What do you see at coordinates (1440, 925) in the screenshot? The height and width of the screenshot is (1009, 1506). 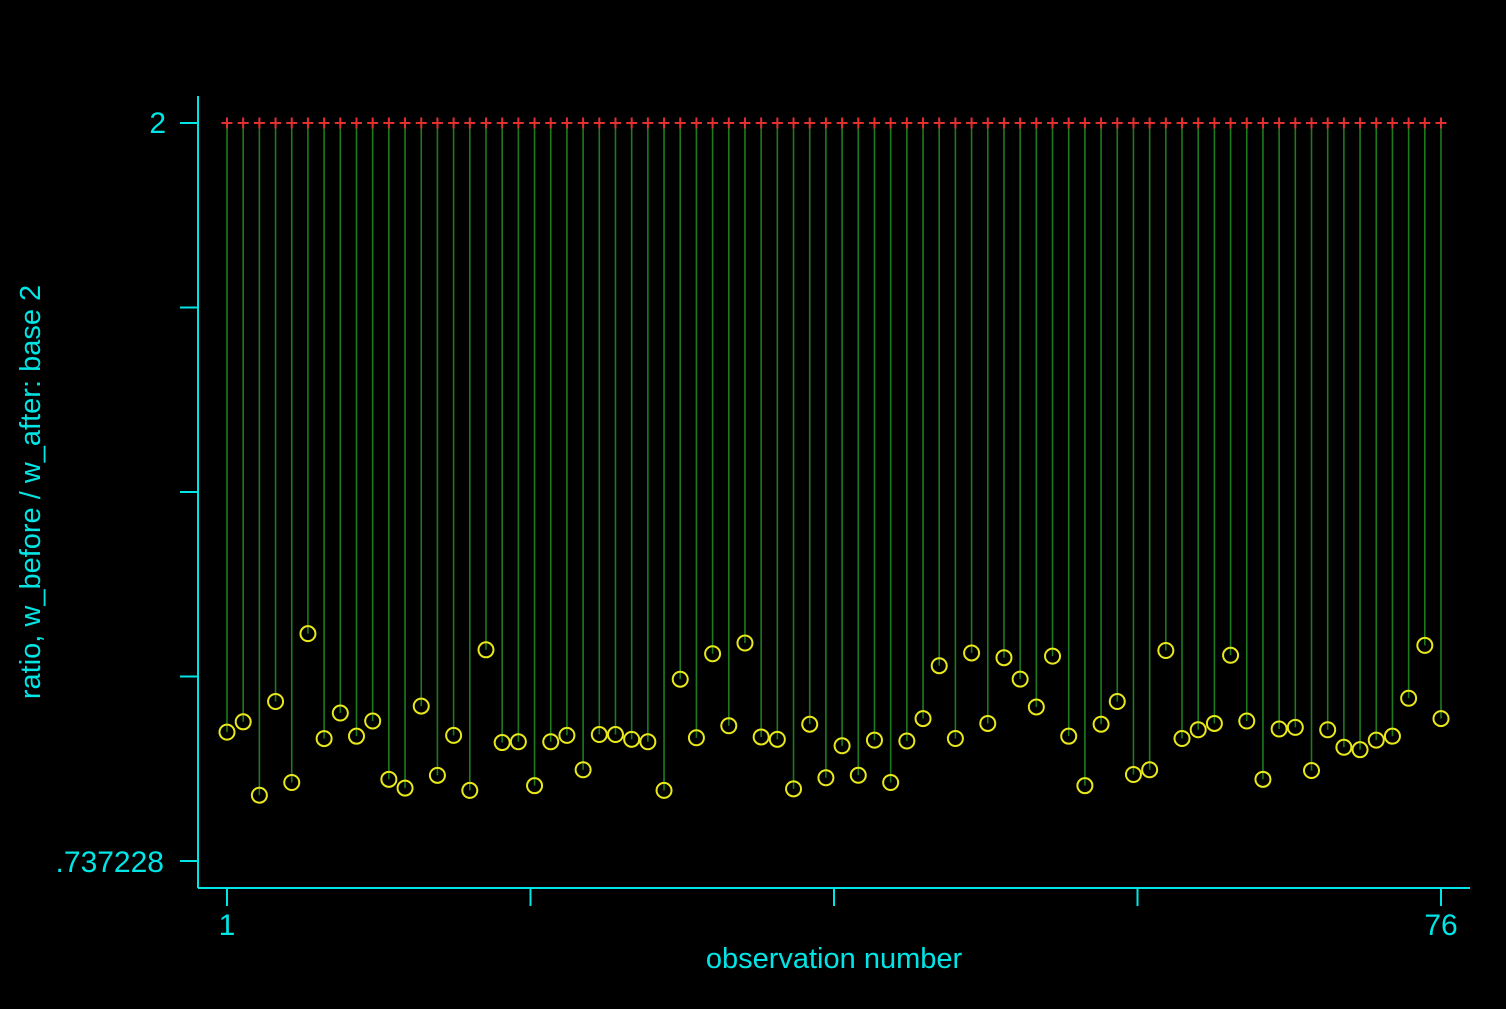 I see `x-tick-label-last: 76` at bounding box center [1440, 925].